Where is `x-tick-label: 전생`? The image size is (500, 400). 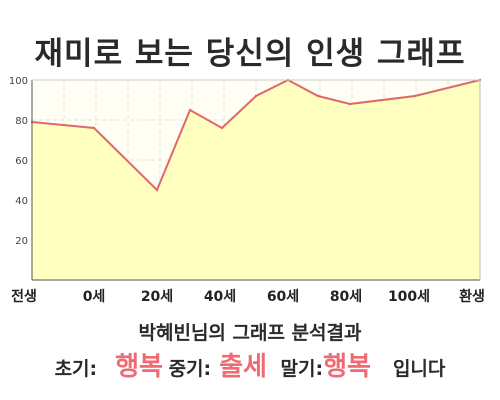
x-tick-label: 전생 is located at coordinates (24, 296).